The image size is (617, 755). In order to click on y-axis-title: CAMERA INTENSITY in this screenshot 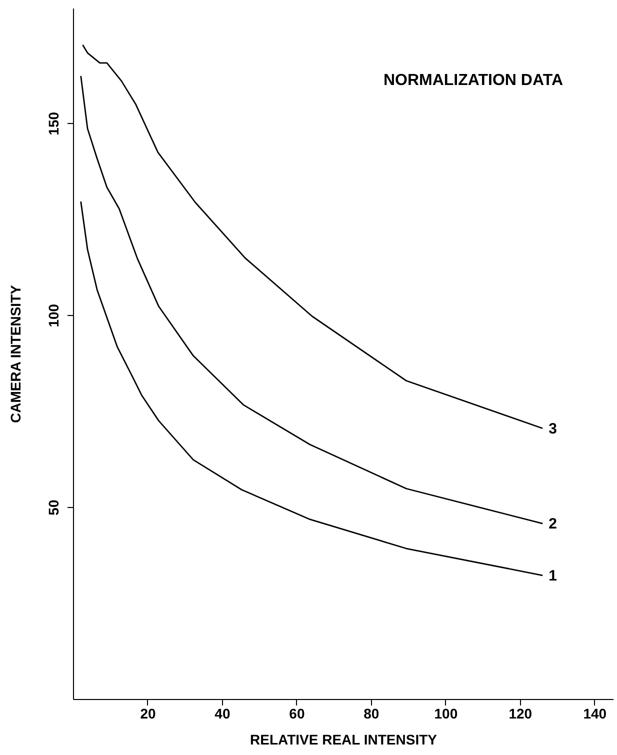, I will do `click(16, 353)`.